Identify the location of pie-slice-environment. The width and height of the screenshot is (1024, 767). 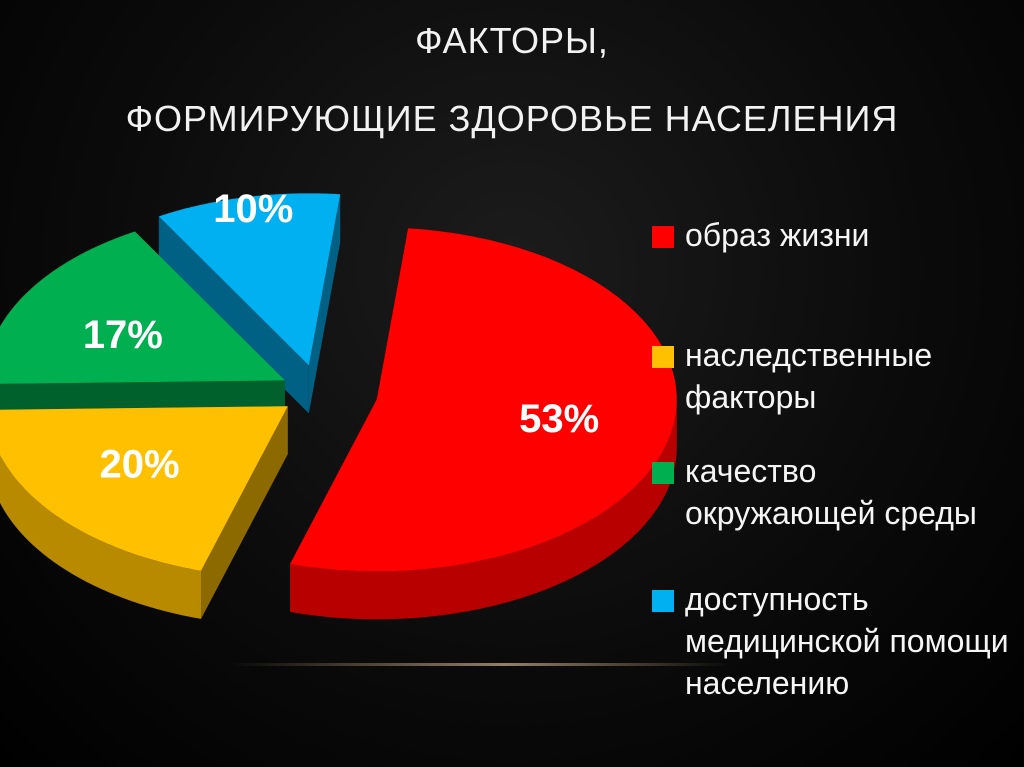
(142, 307).